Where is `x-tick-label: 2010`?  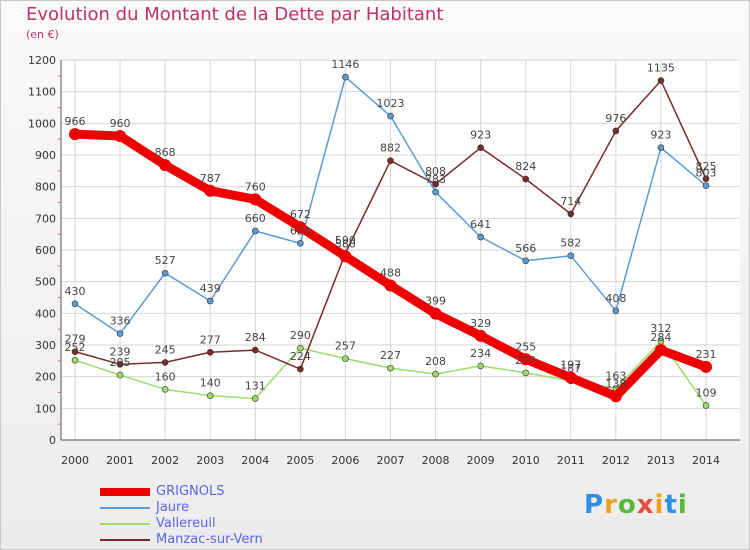
x-tick-label: 2010 is located at coordinates (526, 460).